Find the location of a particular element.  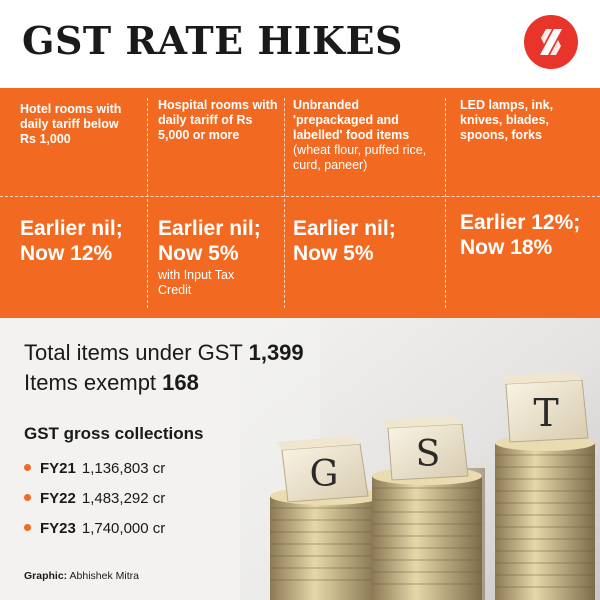

collection-amount: 1,740,000 cr is located at coordinates (123, 528).